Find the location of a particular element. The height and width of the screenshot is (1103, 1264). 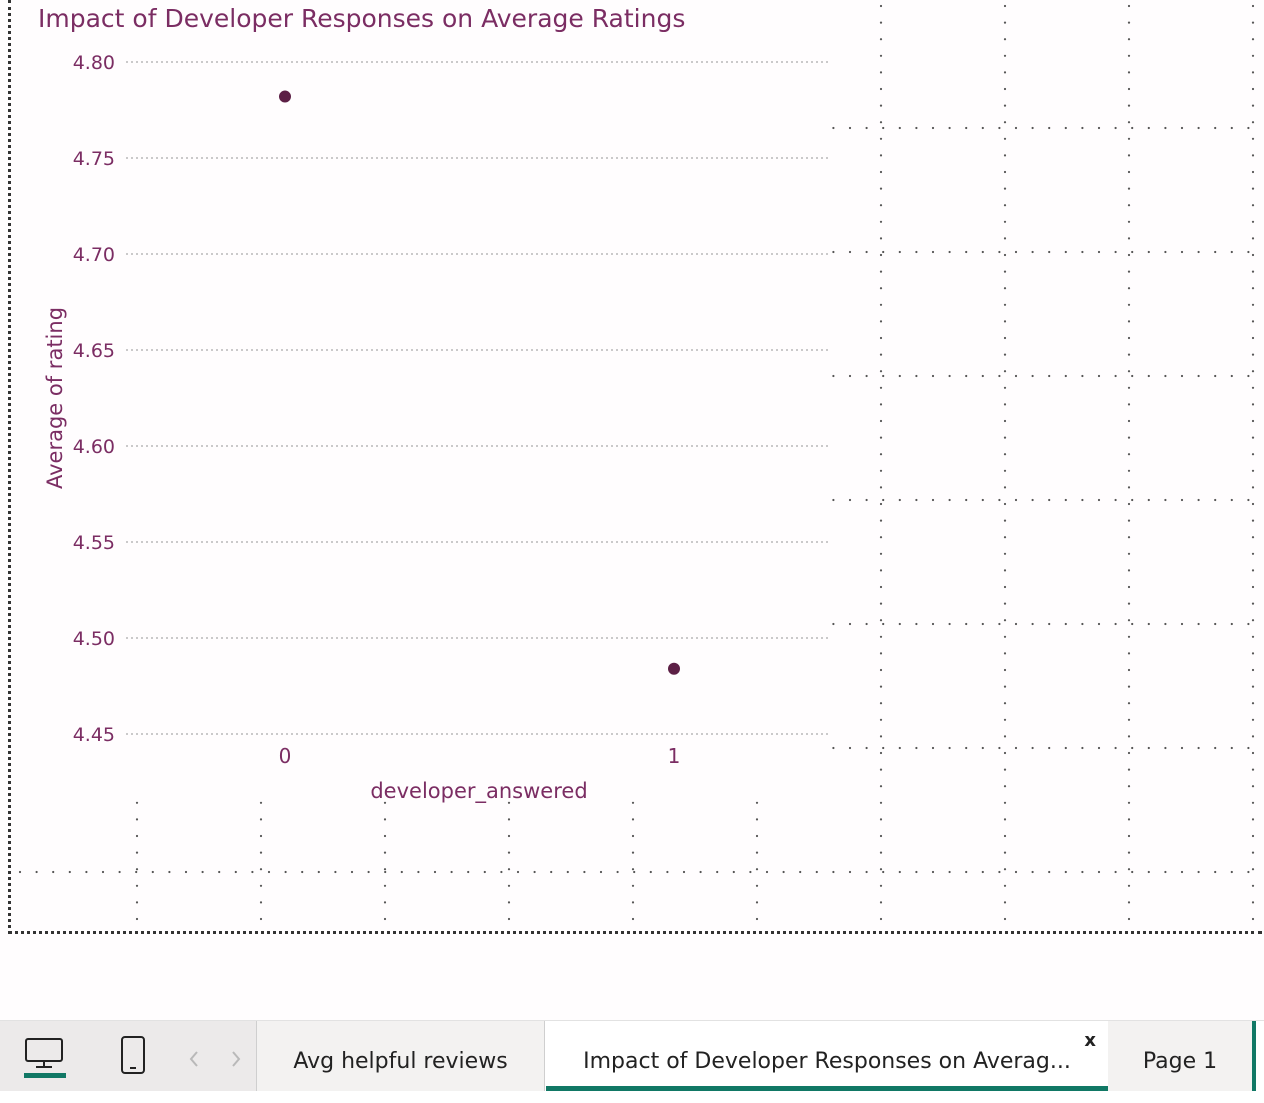

y-axis-ticks: 4.80 4.75 4.70 4.65 4.60 4.55 4.50 4.45 is located at coordinates (94, 399).